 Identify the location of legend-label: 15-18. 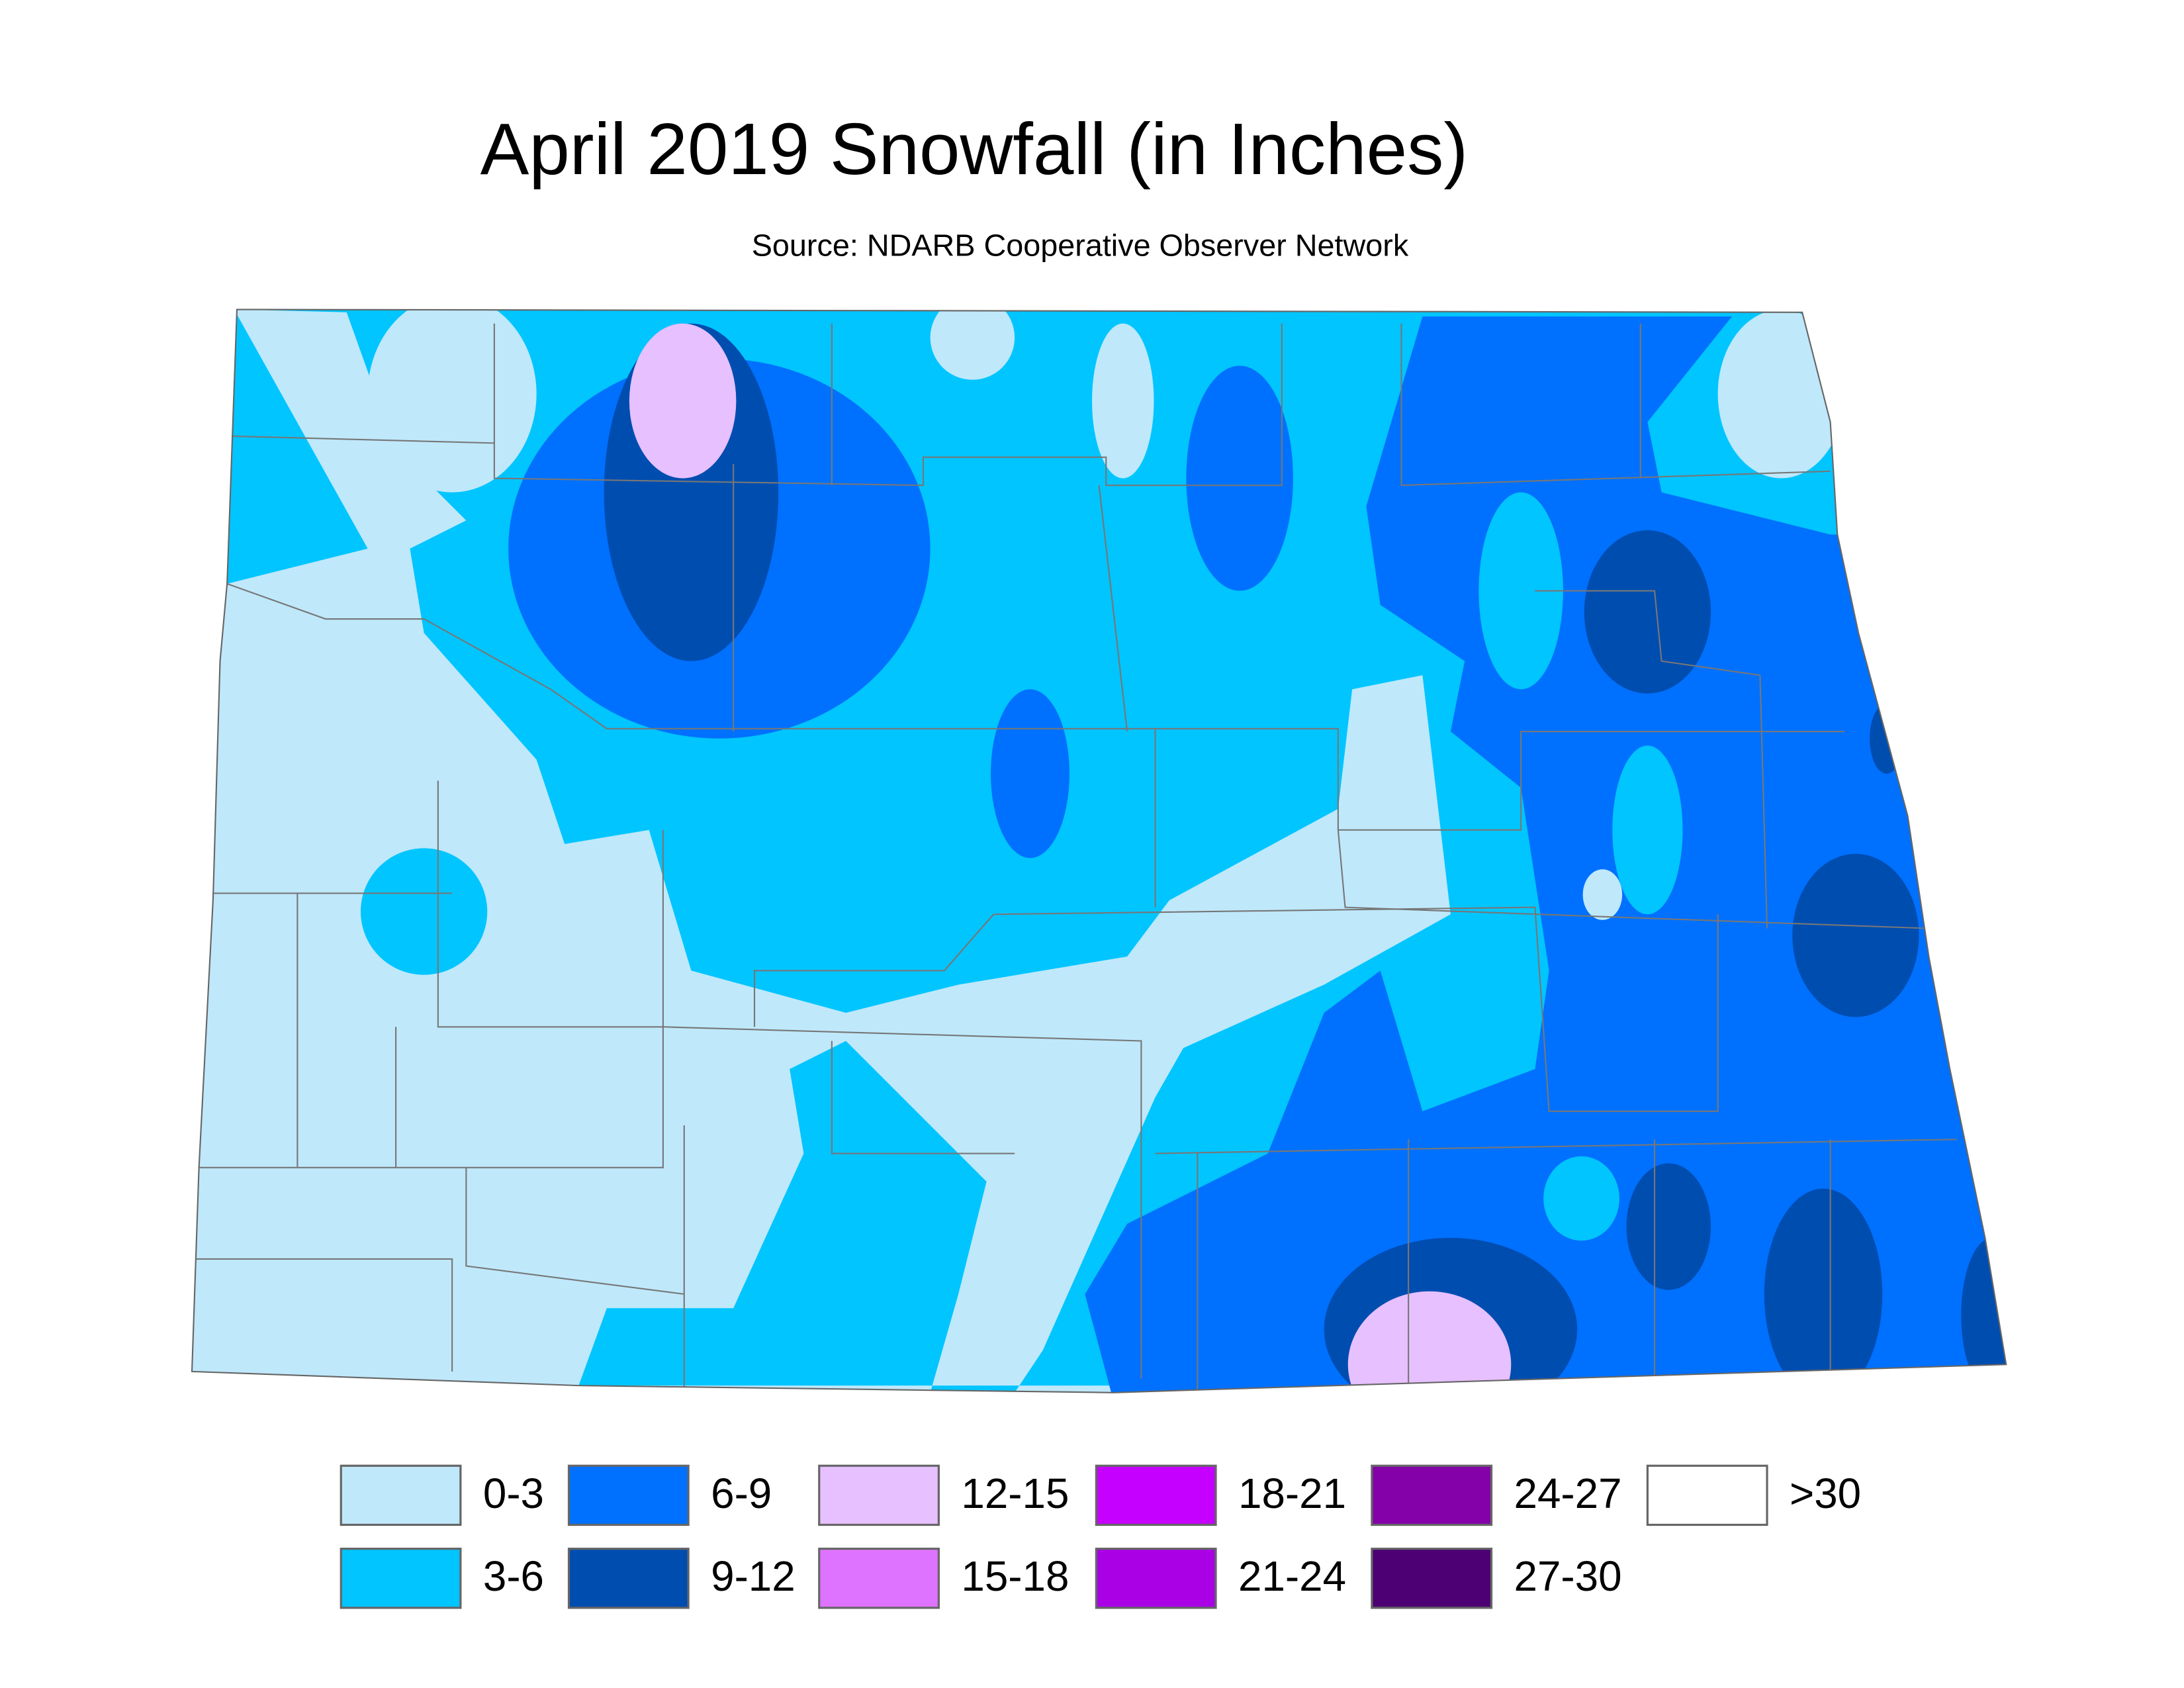
(1015, 1576).